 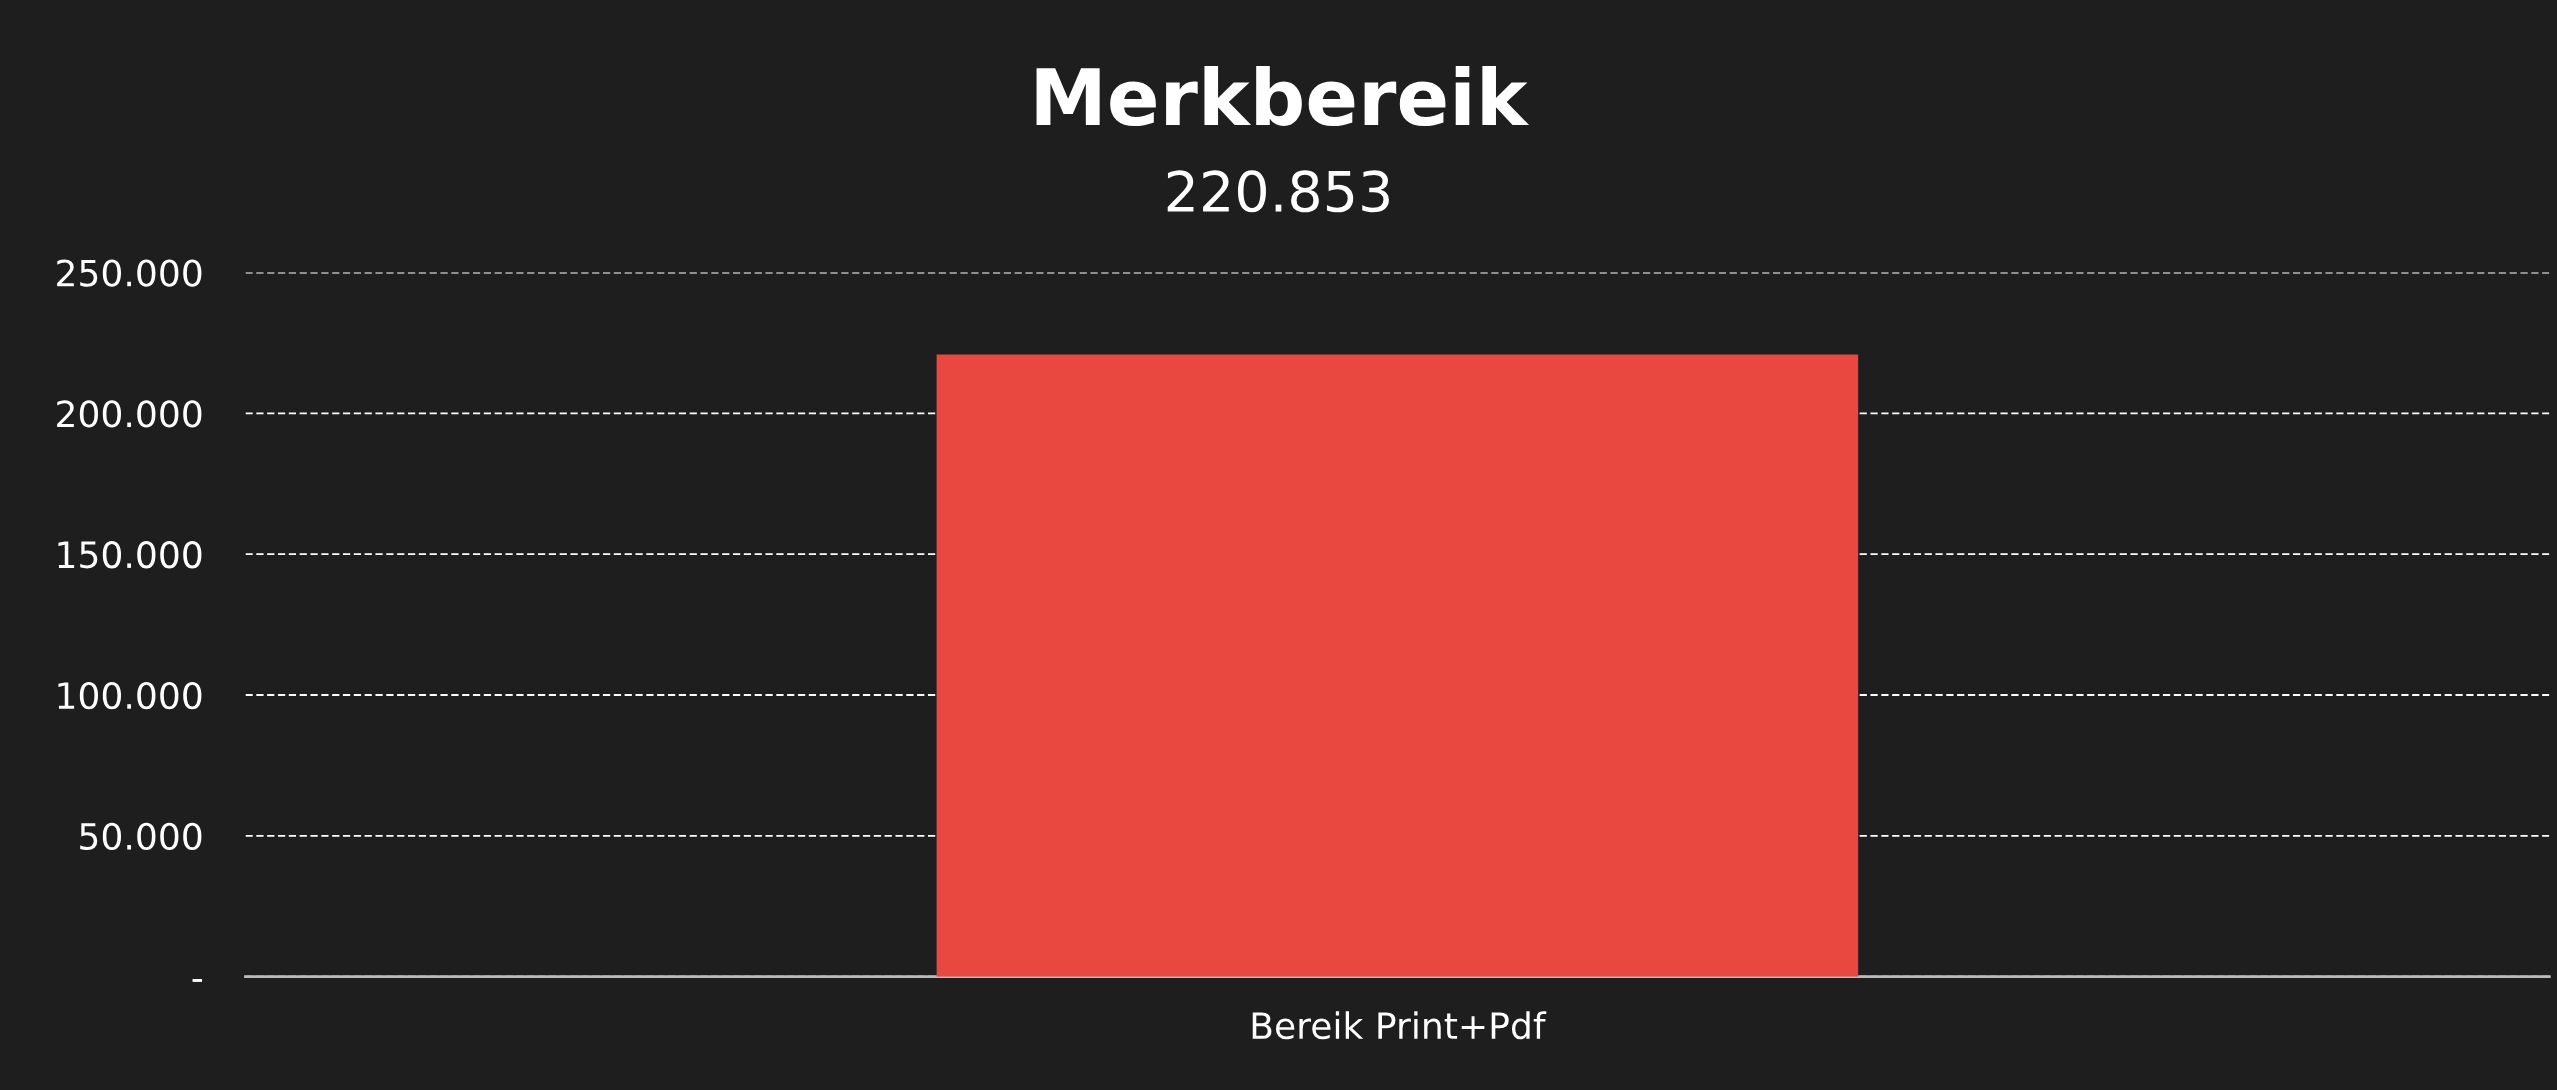 I want to click on y-tick-label: 150.000, so click(x=130, y=555).